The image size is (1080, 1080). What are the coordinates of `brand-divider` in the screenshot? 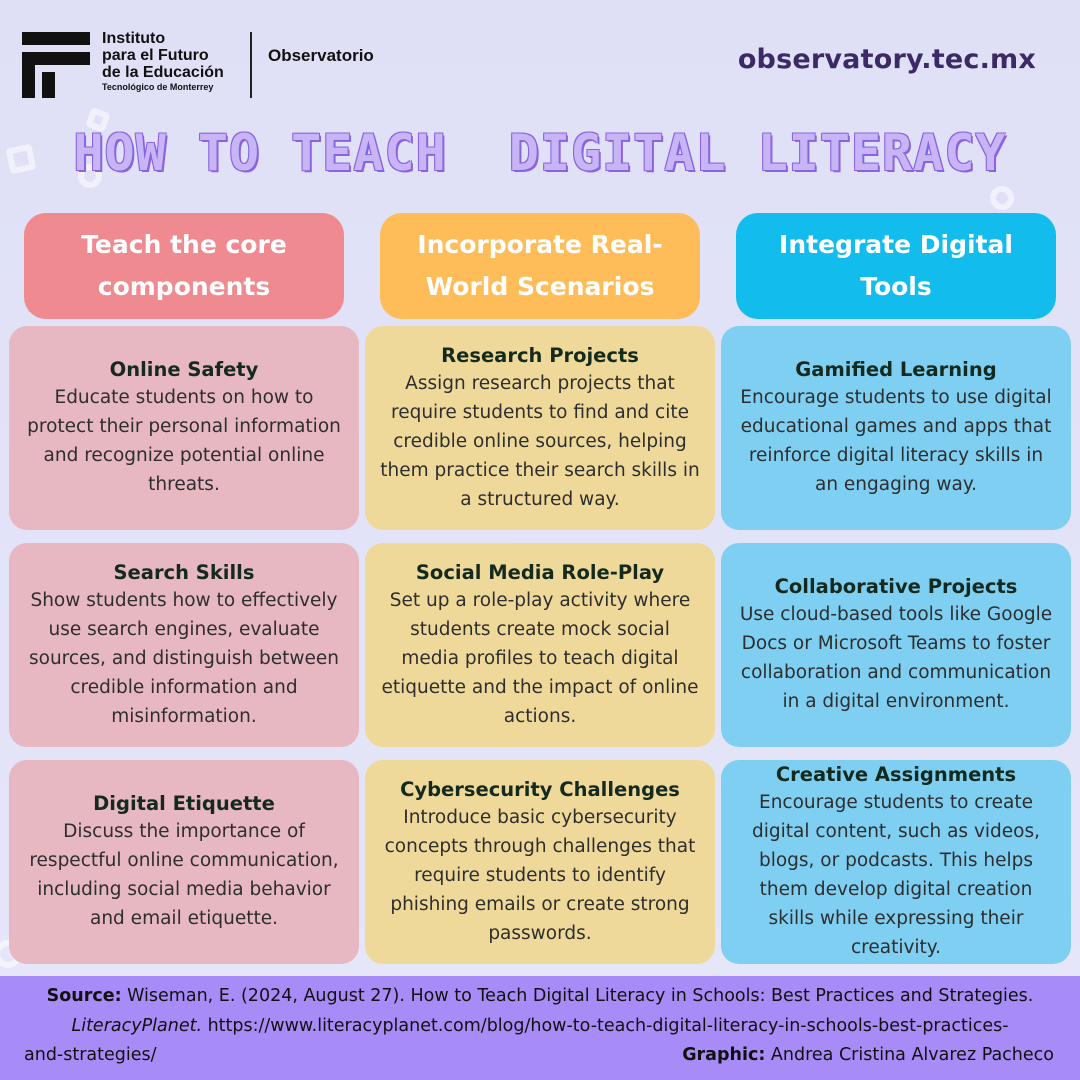 It's located at (251, 65).